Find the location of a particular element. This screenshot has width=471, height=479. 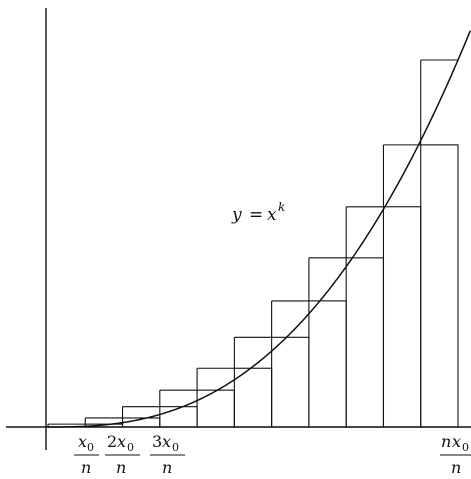

curve-label-y: y is located at coordinates (236, 215).